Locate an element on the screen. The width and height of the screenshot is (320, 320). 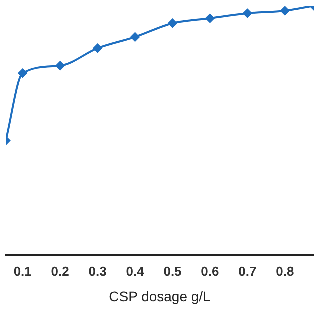
x-tick-label: 0.2 is located at coordinates (60, 271).